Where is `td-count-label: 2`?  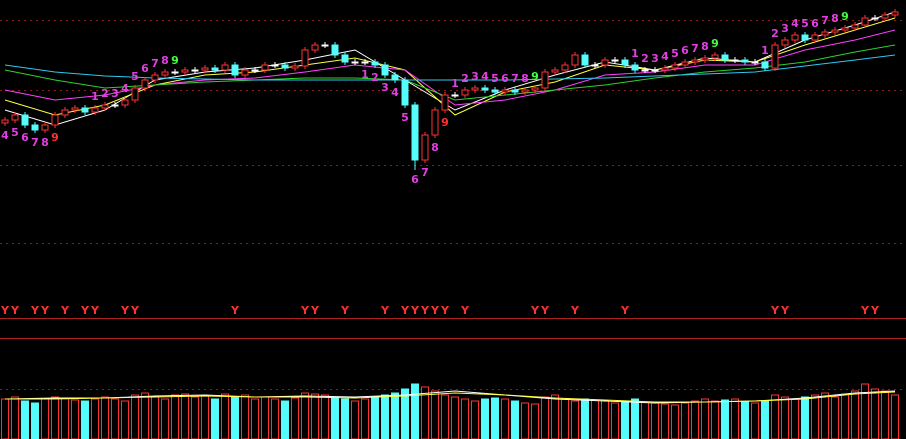
td-count-label: 2 is located at coordinates (375, 77).